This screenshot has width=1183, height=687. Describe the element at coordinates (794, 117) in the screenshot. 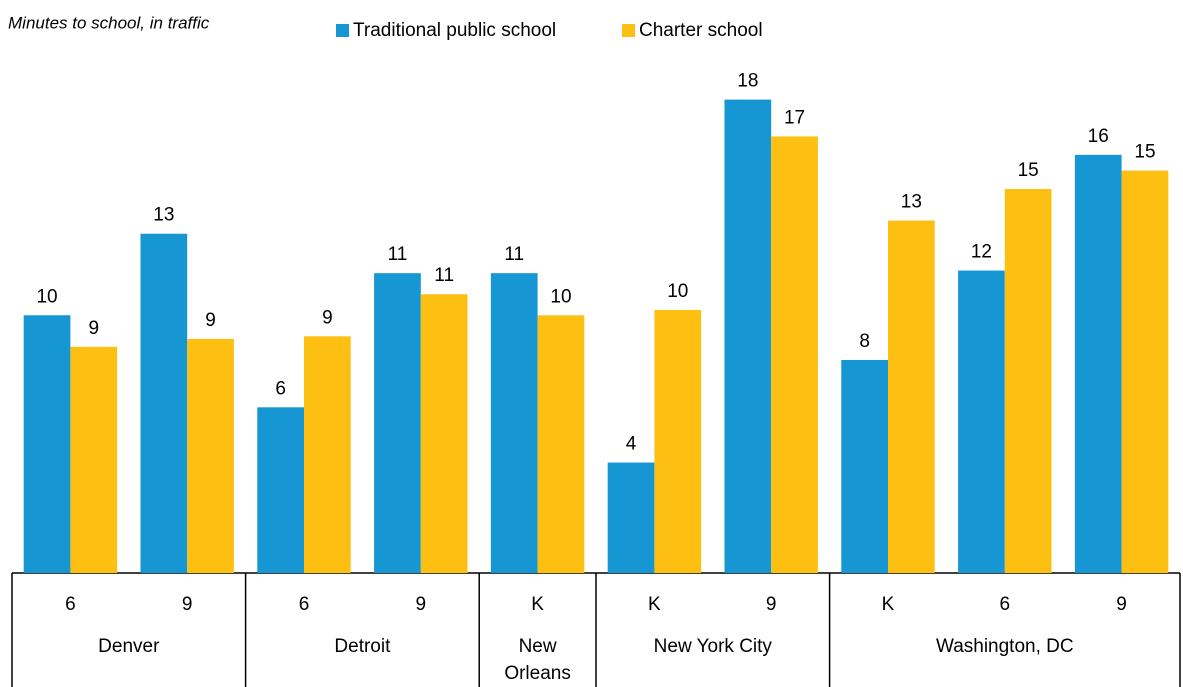

I see `data-label: 17` at that location.